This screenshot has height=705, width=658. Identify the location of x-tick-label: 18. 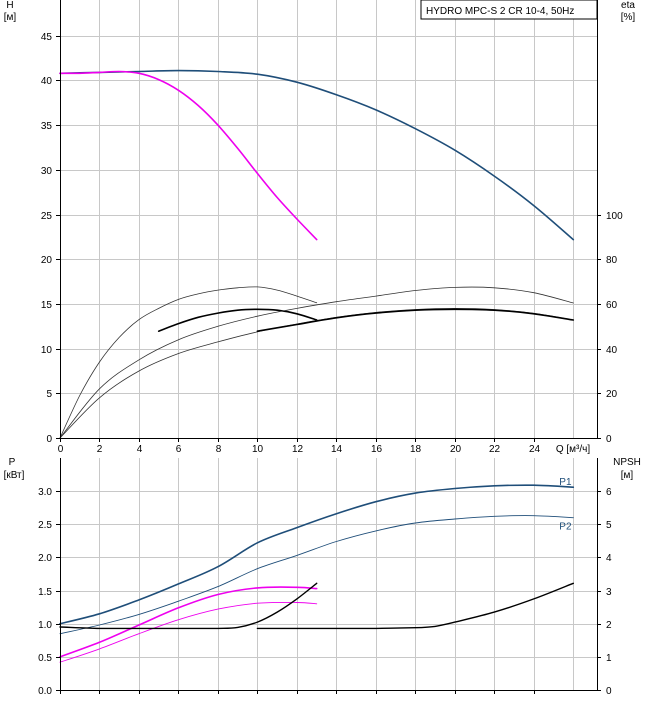
(416, 449).